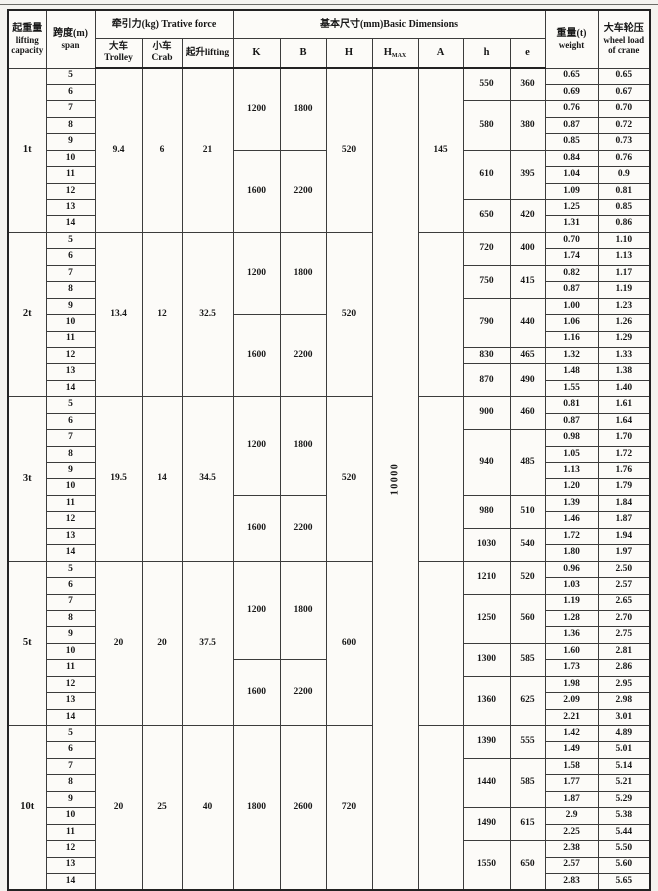 Image resolution: width=658 pixels, height=891 pixels. I want to click on cell-h-lower: 1210, so click(486, 577).